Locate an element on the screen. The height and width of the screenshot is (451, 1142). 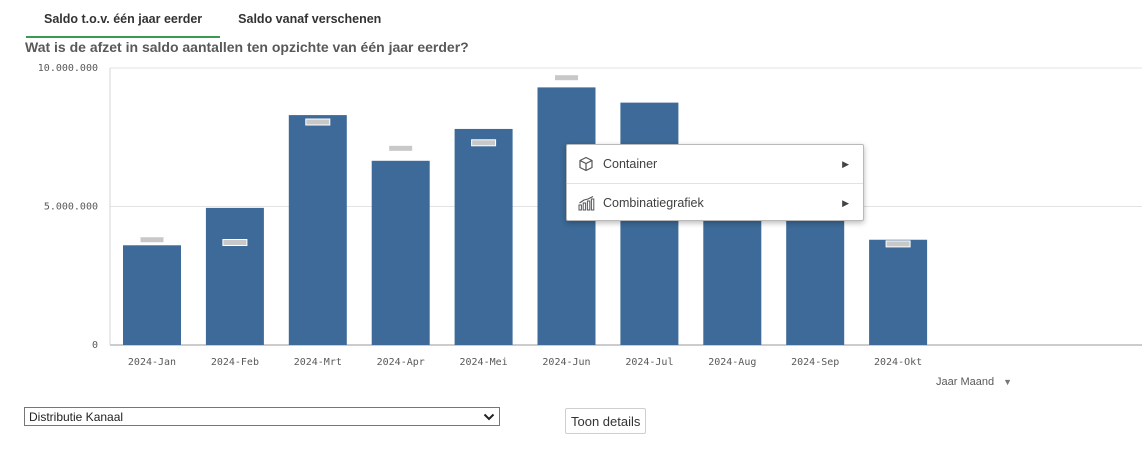
toon-details-button: Toon details is located at coordinates (606, 421).